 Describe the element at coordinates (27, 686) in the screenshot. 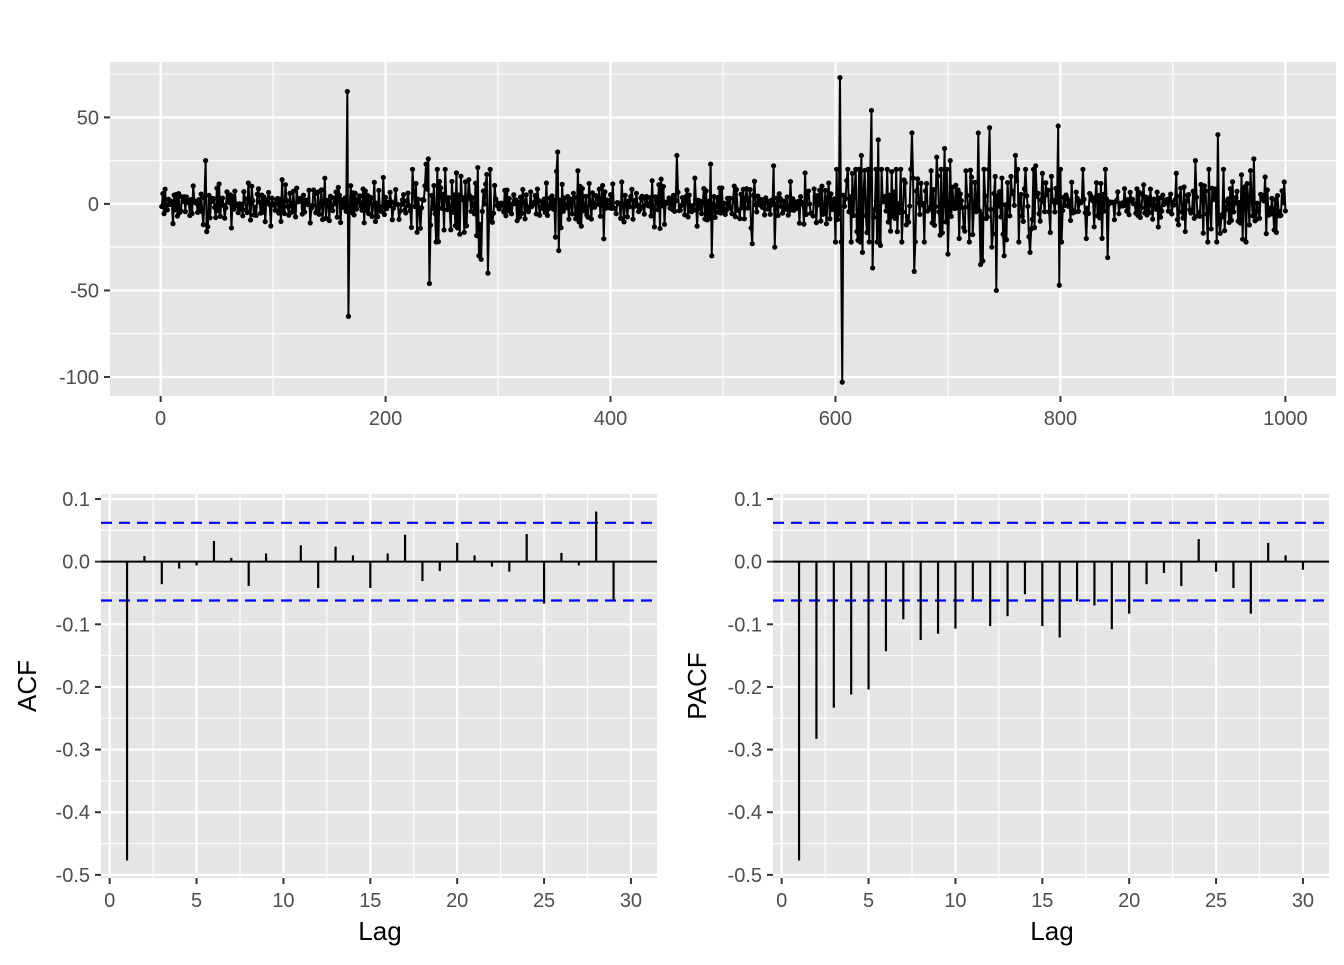

I see `acf-y-axis-title: ACF` at that location.